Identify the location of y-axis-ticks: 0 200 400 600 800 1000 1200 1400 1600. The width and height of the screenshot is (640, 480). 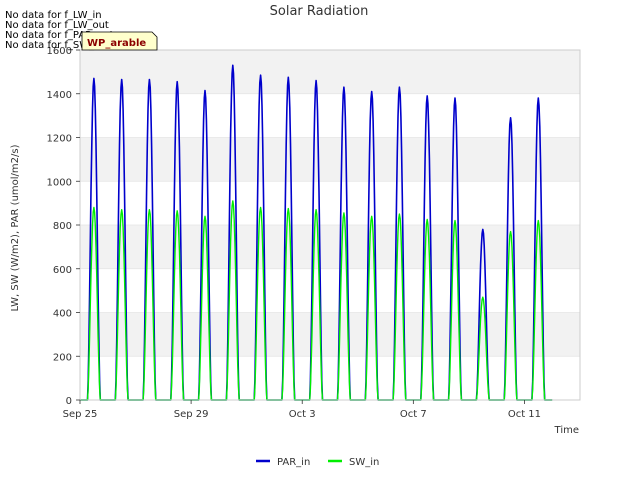
(63, 226).